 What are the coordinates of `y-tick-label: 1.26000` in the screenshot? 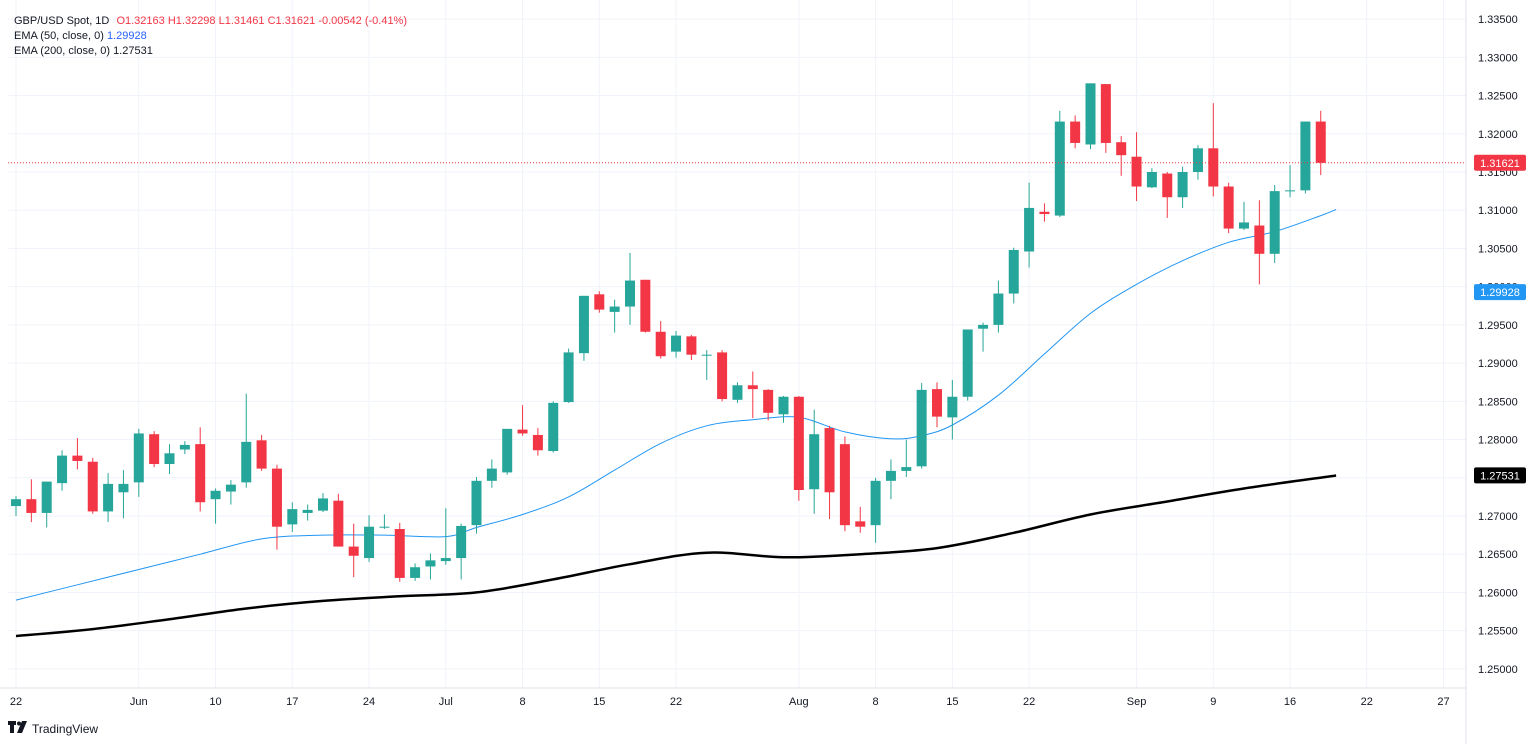 It's located at (1498, 593).